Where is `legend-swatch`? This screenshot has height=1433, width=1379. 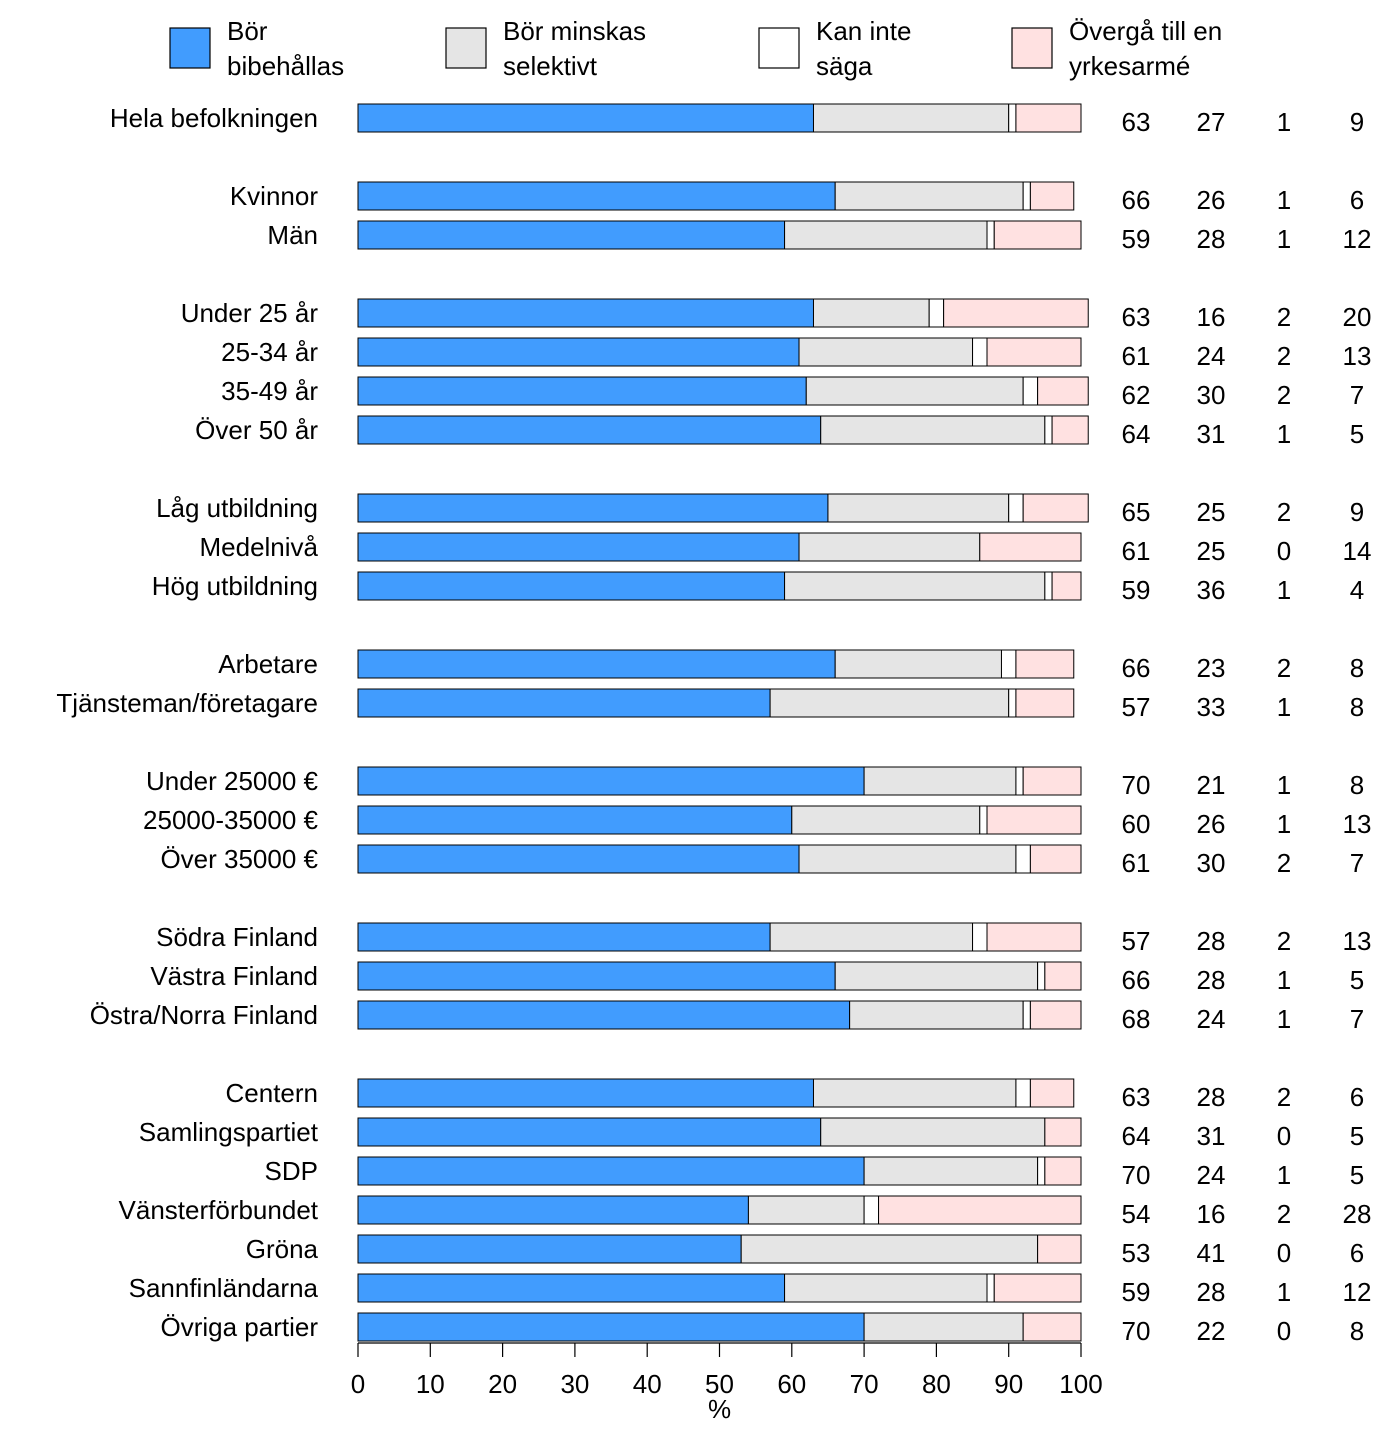
legend-swatch is located at coordinates (190, 48).